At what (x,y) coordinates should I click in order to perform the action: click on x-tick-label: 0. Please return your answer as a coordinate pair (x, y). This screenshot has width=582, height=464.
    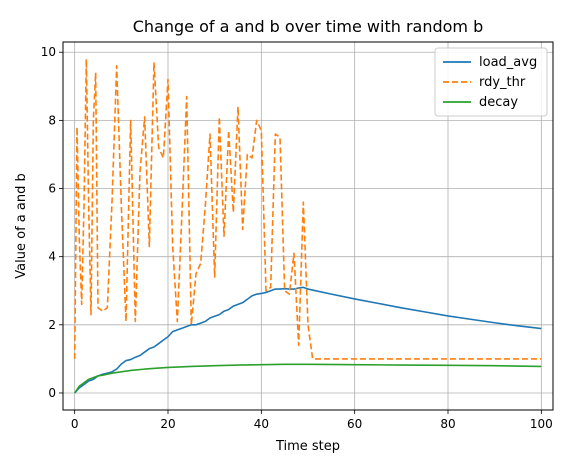
    Looking at the image, I should click on (75, 424).